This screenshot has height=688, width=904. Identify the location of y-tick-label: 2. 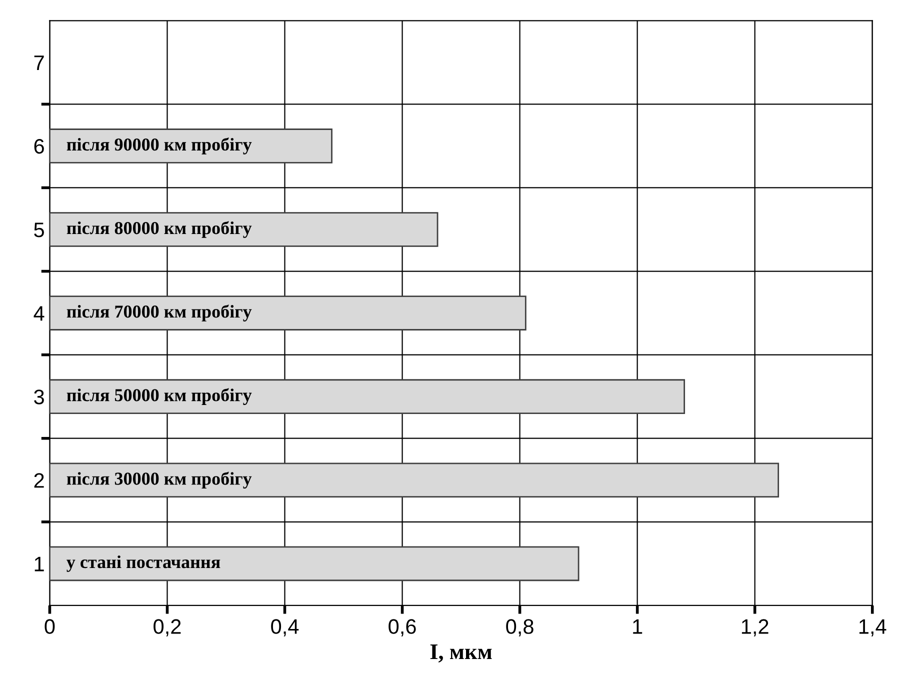
(39, 480).